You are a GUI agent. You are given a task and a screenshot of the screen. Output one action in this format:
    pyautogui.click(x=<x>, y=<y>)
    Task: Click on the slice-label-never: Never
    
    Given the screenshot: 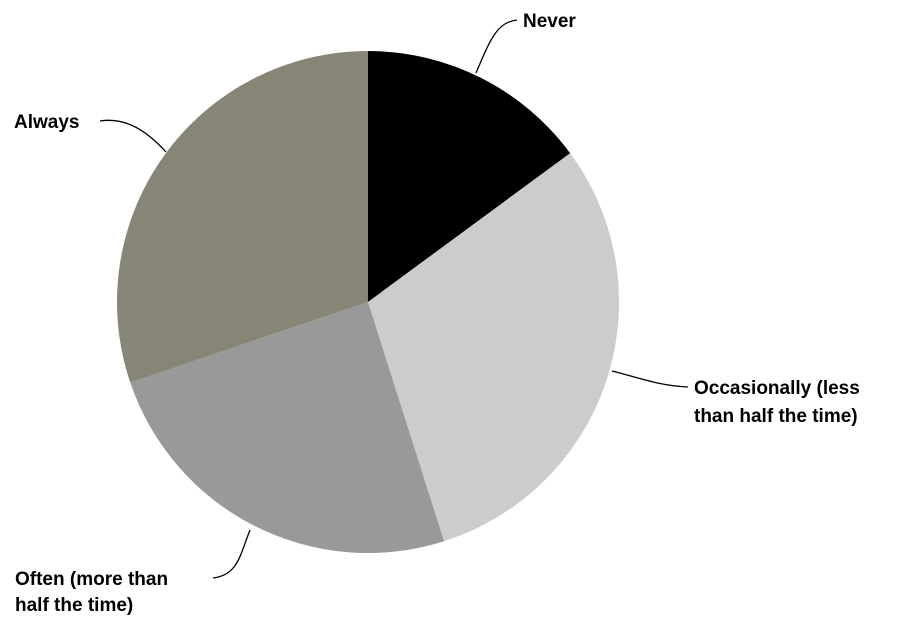 What is the action you would take?
    pyautogui.click(x=549, y=21)
    